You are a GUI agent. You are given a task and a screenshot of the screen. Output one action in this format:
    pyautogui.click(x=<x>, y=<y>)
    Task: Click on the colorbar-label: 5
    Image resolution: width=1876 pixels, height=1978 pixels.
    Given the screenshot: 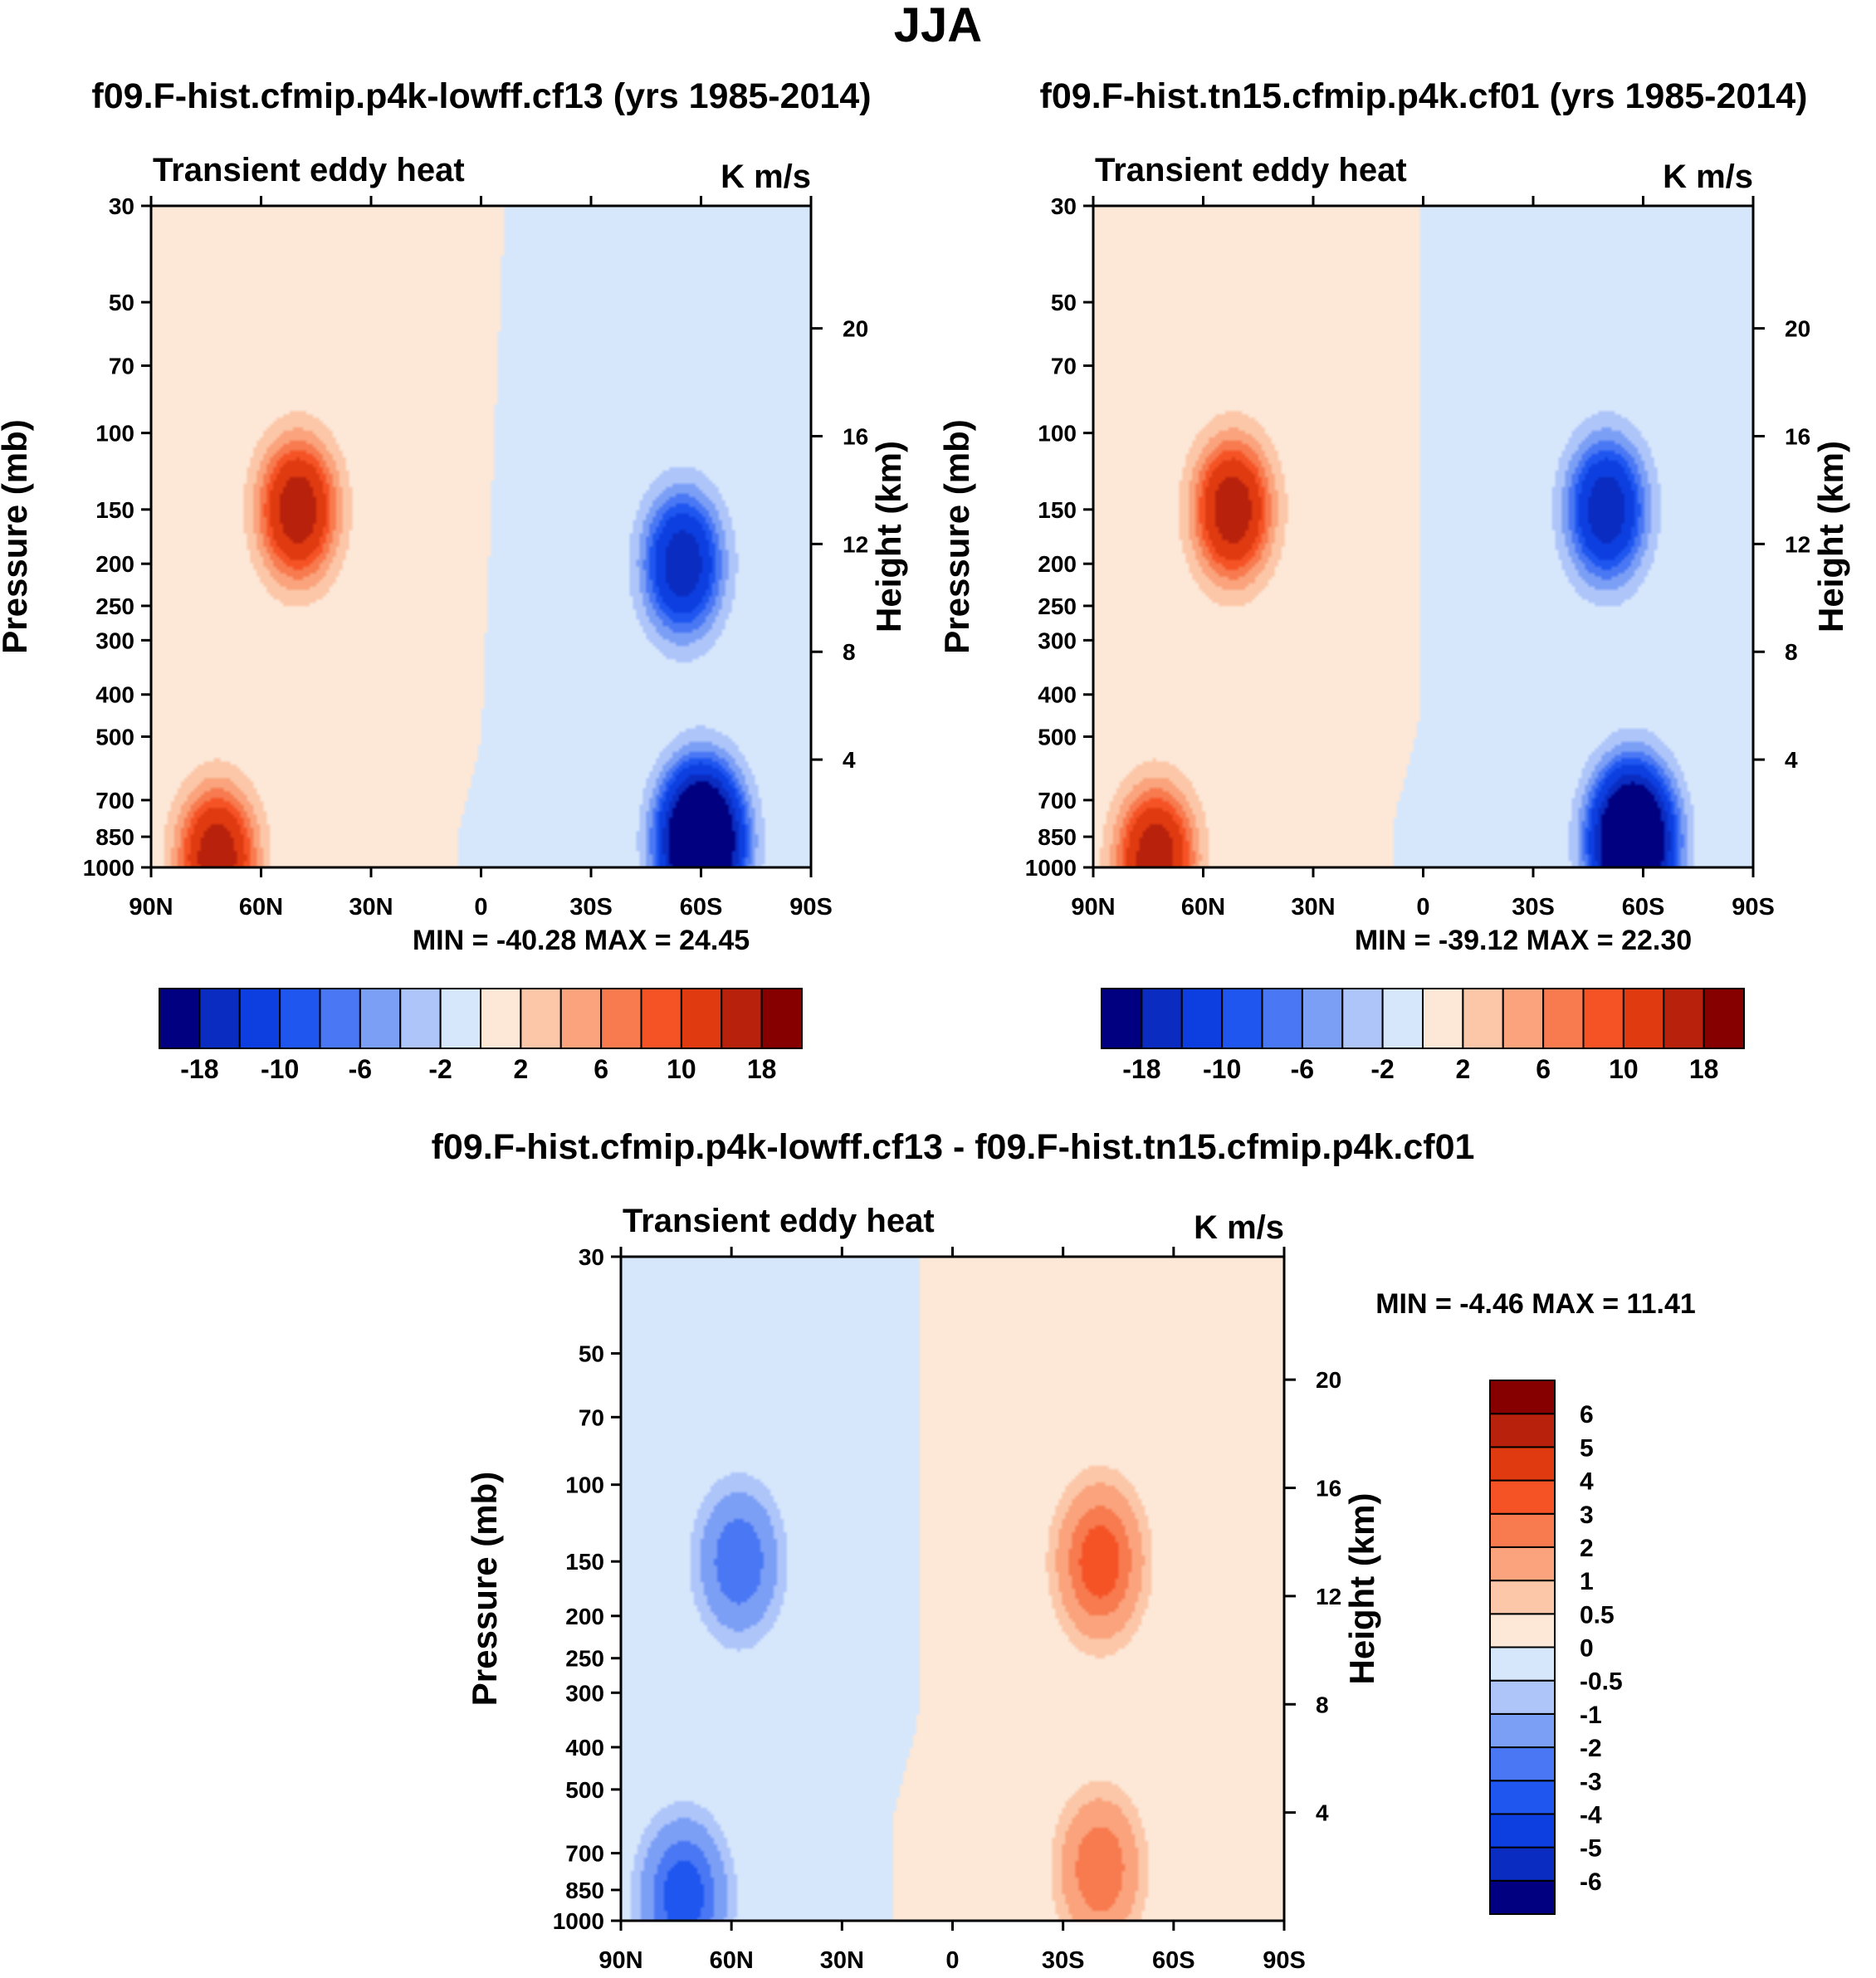 What is the action you would take?
    pyautogui.click(x=1587, y=1448)
    